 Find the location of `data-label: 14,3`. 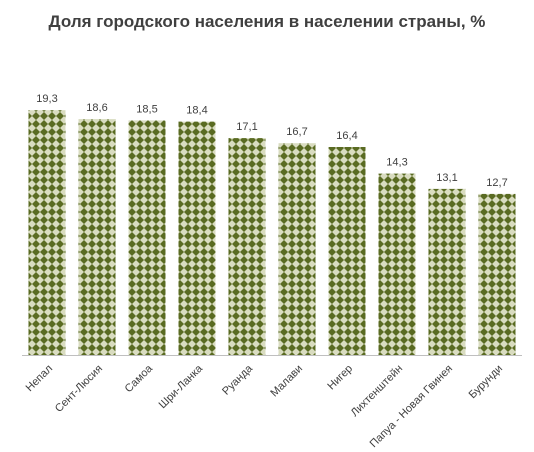

data-label: 14,3 is located at coordinates (396, 163).